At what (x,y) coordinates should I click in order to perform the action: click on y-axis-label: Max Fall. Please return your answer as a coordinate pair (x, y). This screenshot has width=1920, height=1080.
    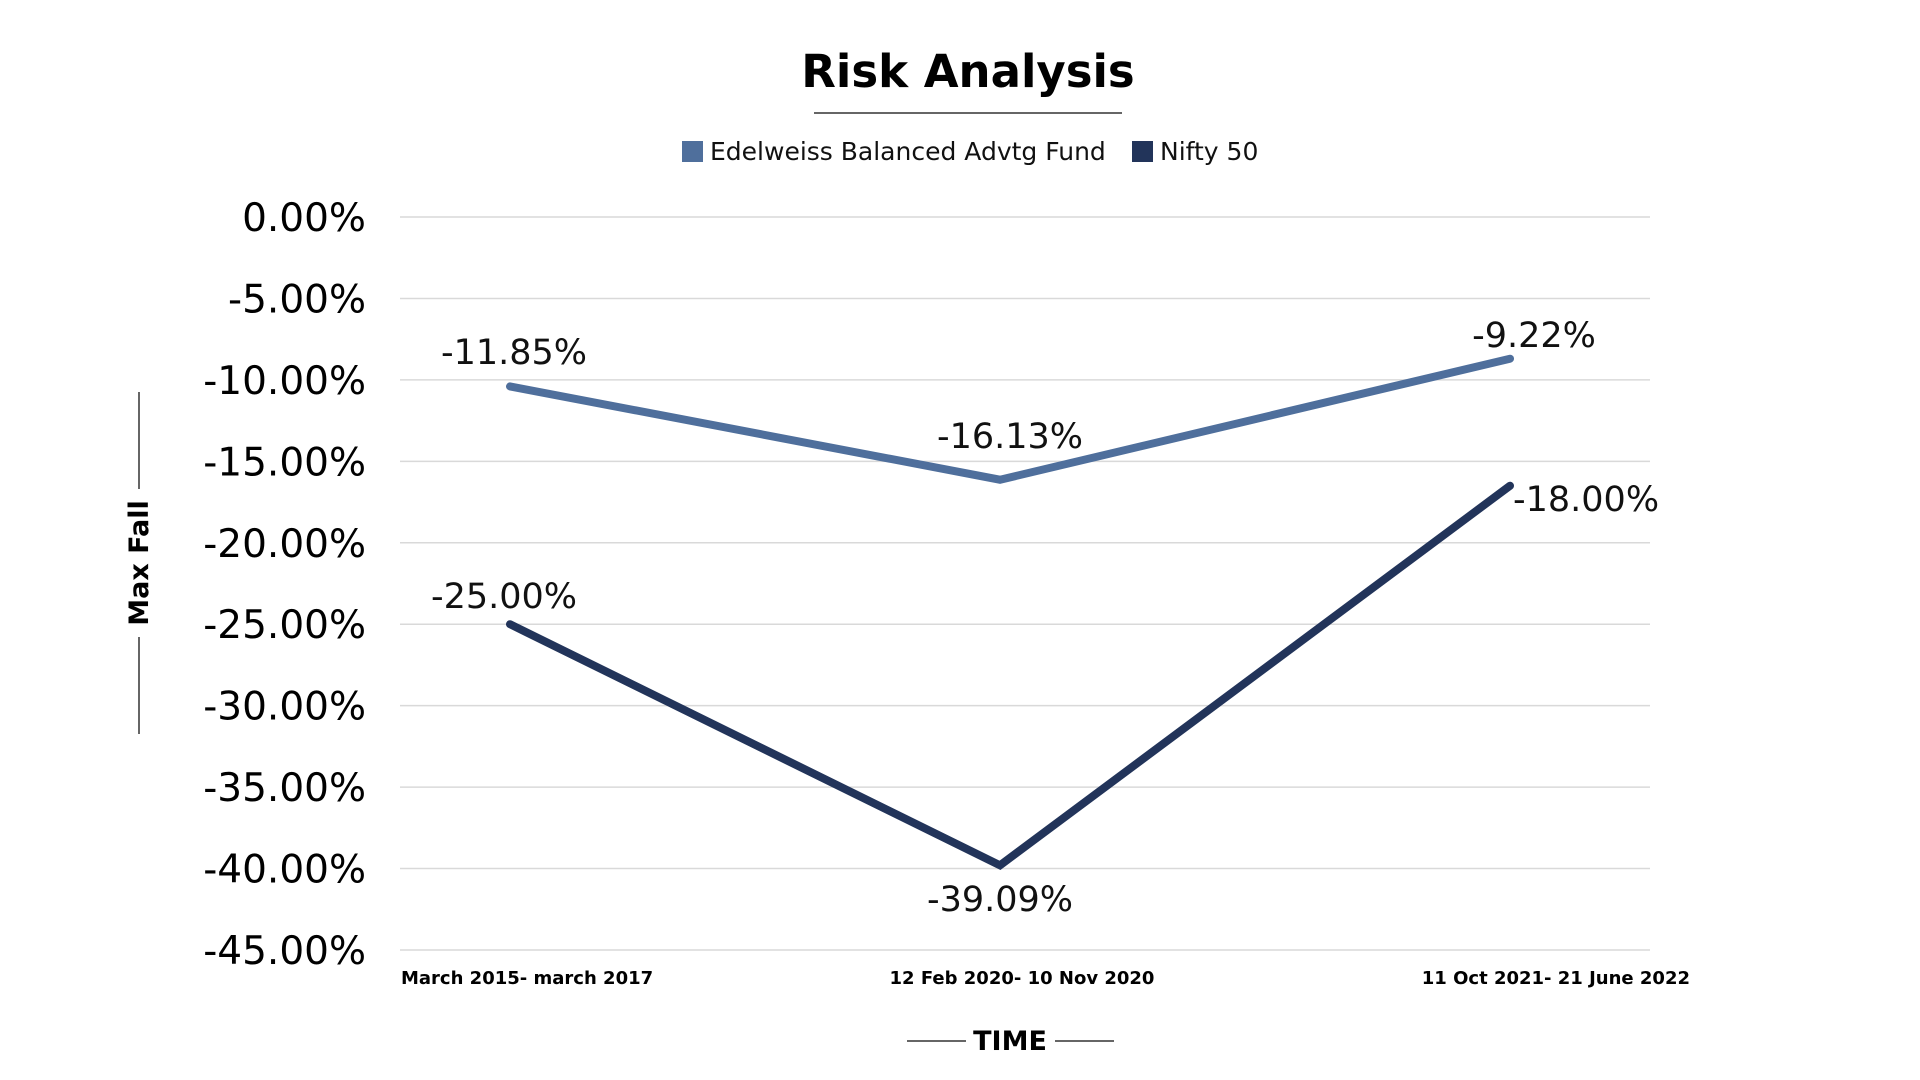
    Looking at the image, I should click on (139, 563).